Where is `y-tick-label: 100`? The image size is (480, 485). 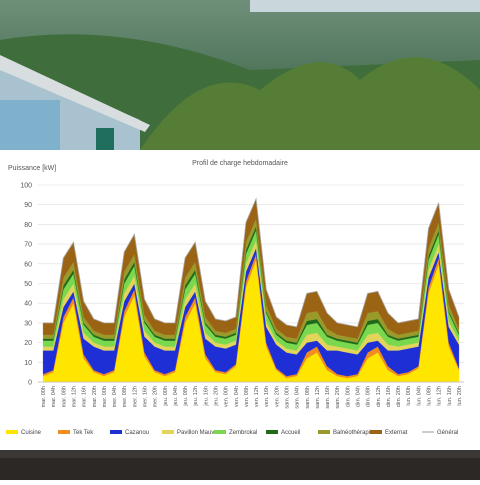 y-tick-label: 100 is located at coordinates (26, 186).